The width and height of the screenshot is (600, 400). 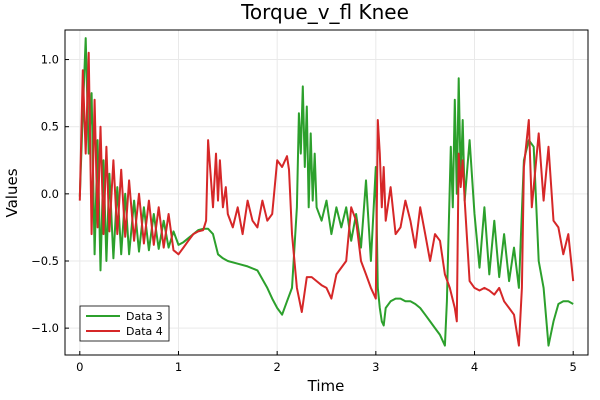 I want to click on legend: Data 3 Data 4, so click(x=124, y=323).